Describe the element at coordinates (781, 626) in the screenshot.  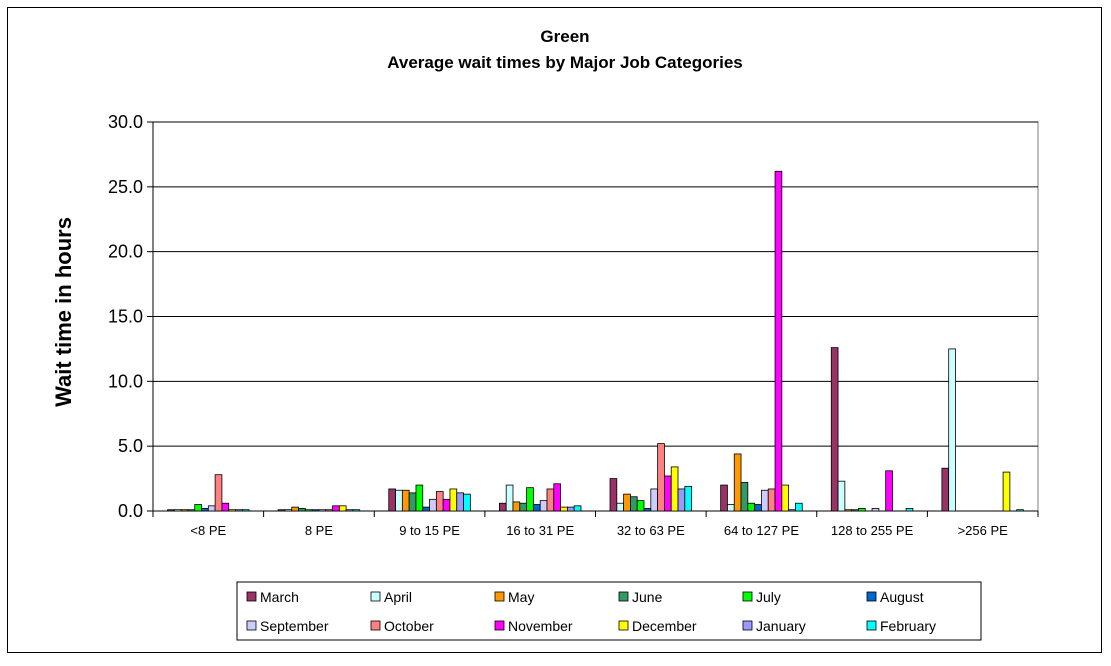
I see `legend-label: January` at that location.